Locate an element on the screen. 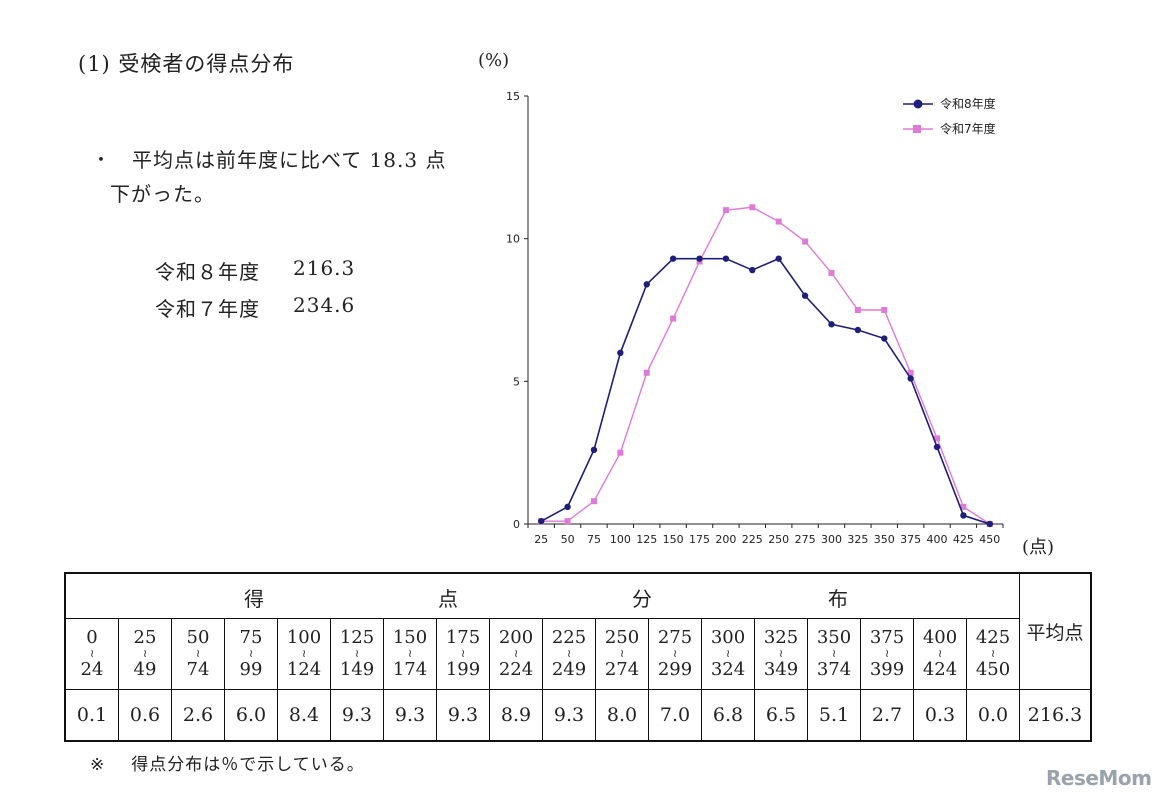  value-cell: 8.0 is located at coordinates (622, 715).